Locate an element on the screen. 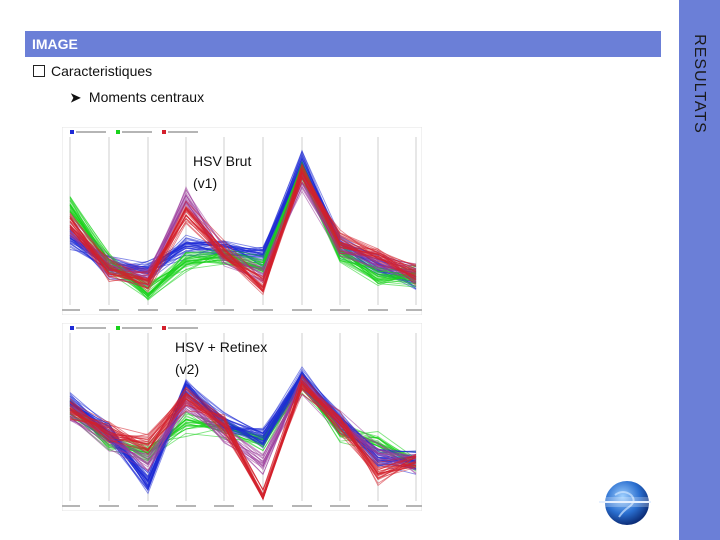 This screenshot has height=540, width=720. plot-label-line: (v1) is located at coordinates (205, 183).